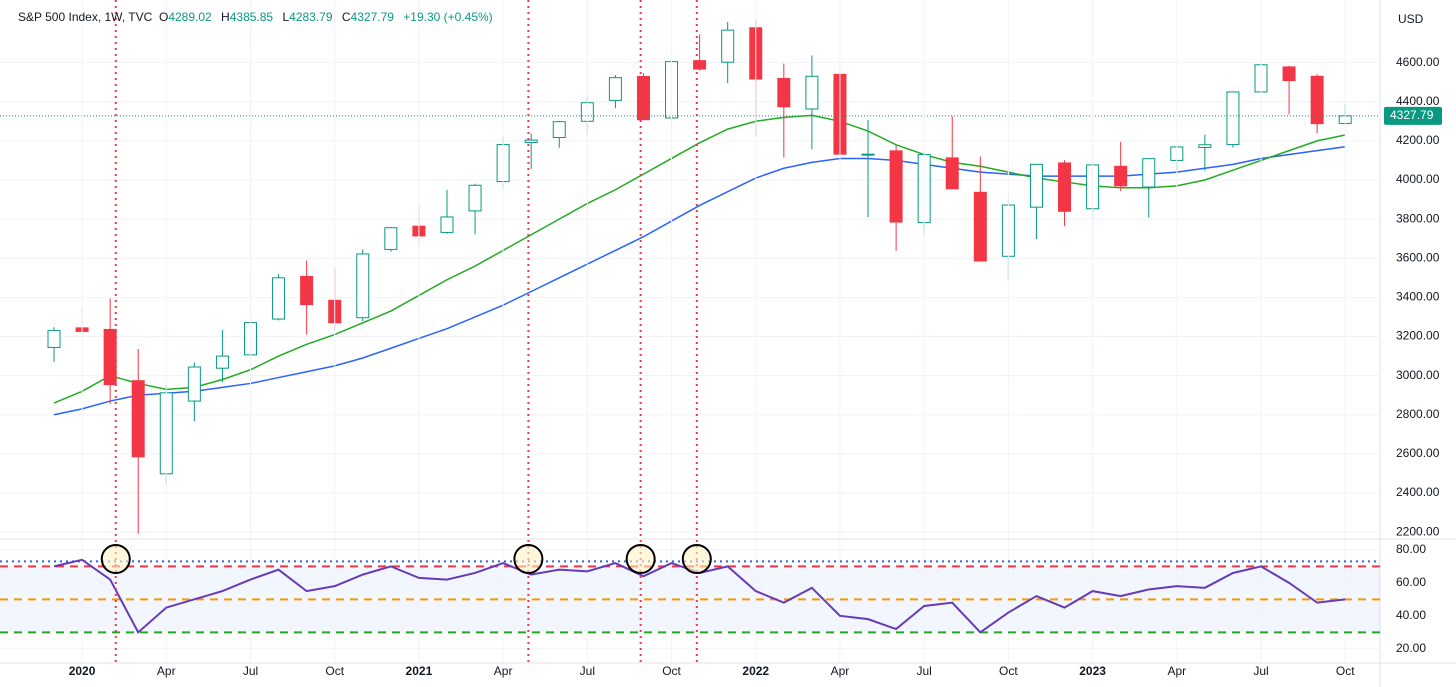 The height and width of the screenshot is (687, 1456). What do you see at coordinates (1418, 375) in the screenshot?
I see `y-tick-label: 3000.00` at bounding box center [1418, 375].